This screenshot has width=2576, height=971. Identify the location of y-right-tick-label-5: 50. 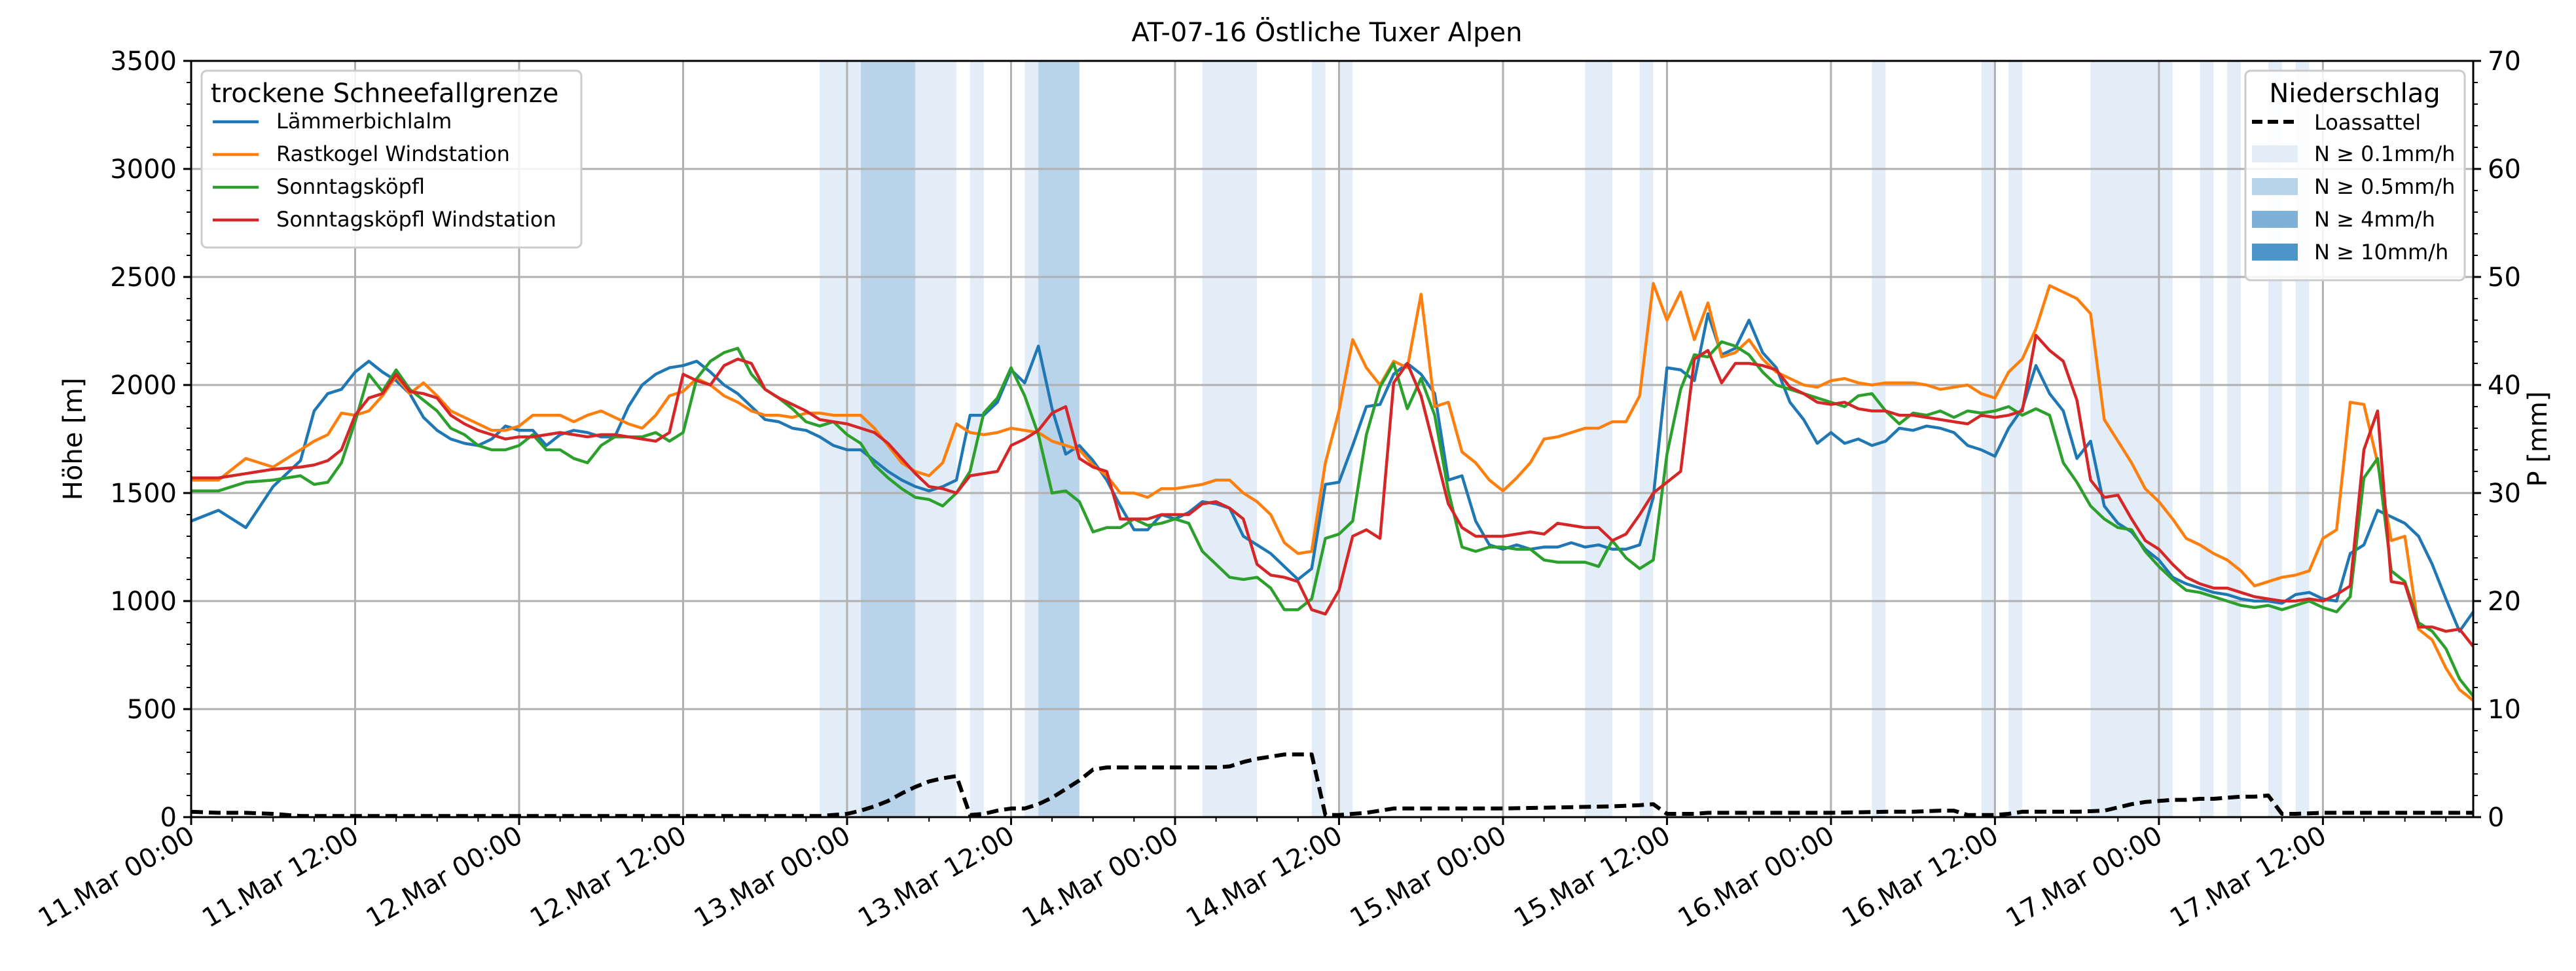
(2504, 278).